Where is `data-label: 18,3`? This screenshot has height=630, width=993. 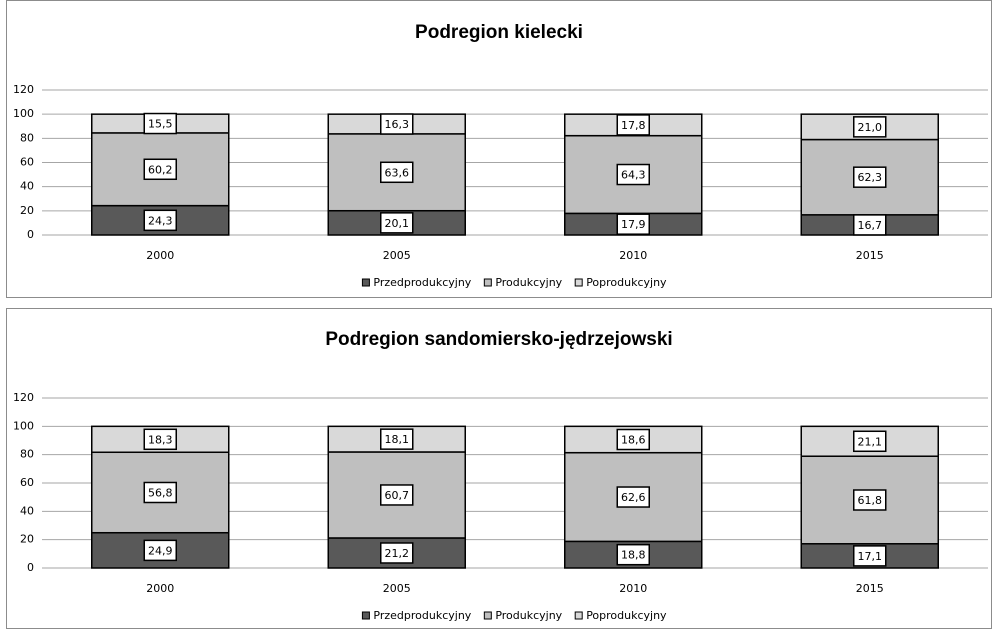 data-label: 18,3 is located at coordinates (160, 439).